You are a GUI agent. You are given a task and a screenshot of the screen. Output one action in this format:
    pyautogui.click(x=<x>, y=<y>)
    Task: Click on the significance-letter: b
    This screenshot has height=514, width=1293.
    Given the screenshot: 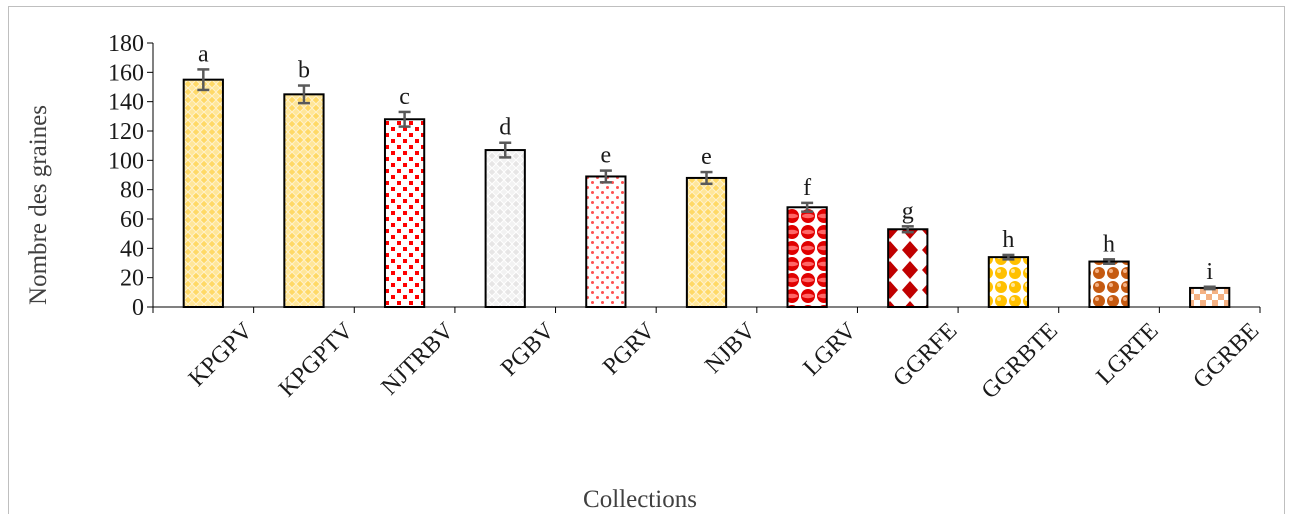 What is the action you would take?
    pyautogui.click(x=304, y=71)
    